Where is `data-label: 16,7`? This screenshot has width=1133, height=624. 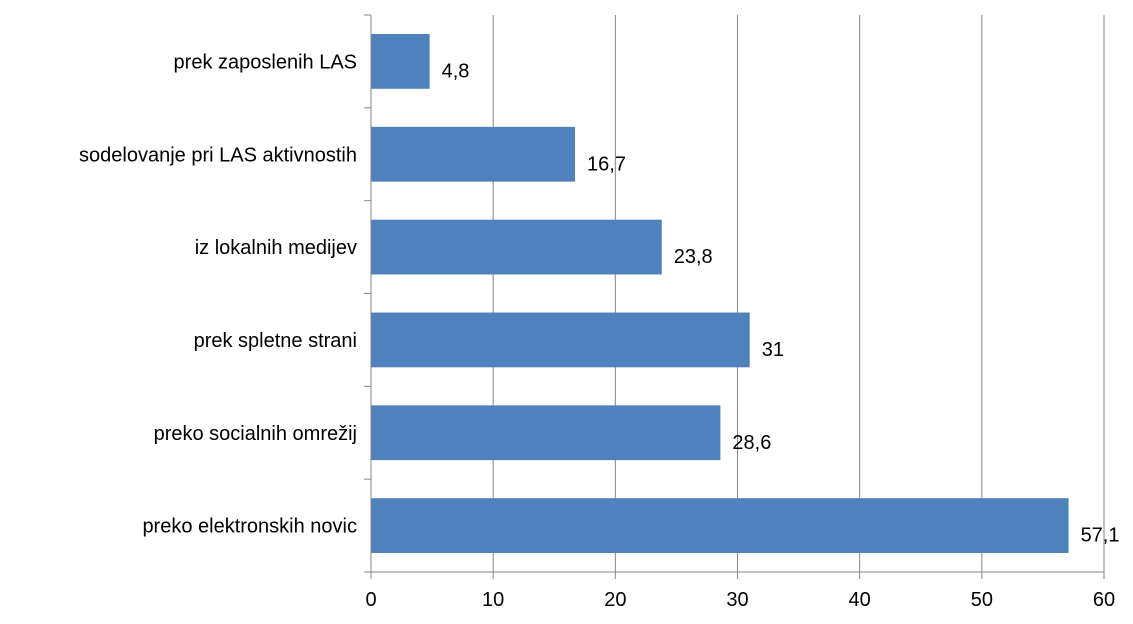
data-label: 16,7 is located at coordinates (606, 164).